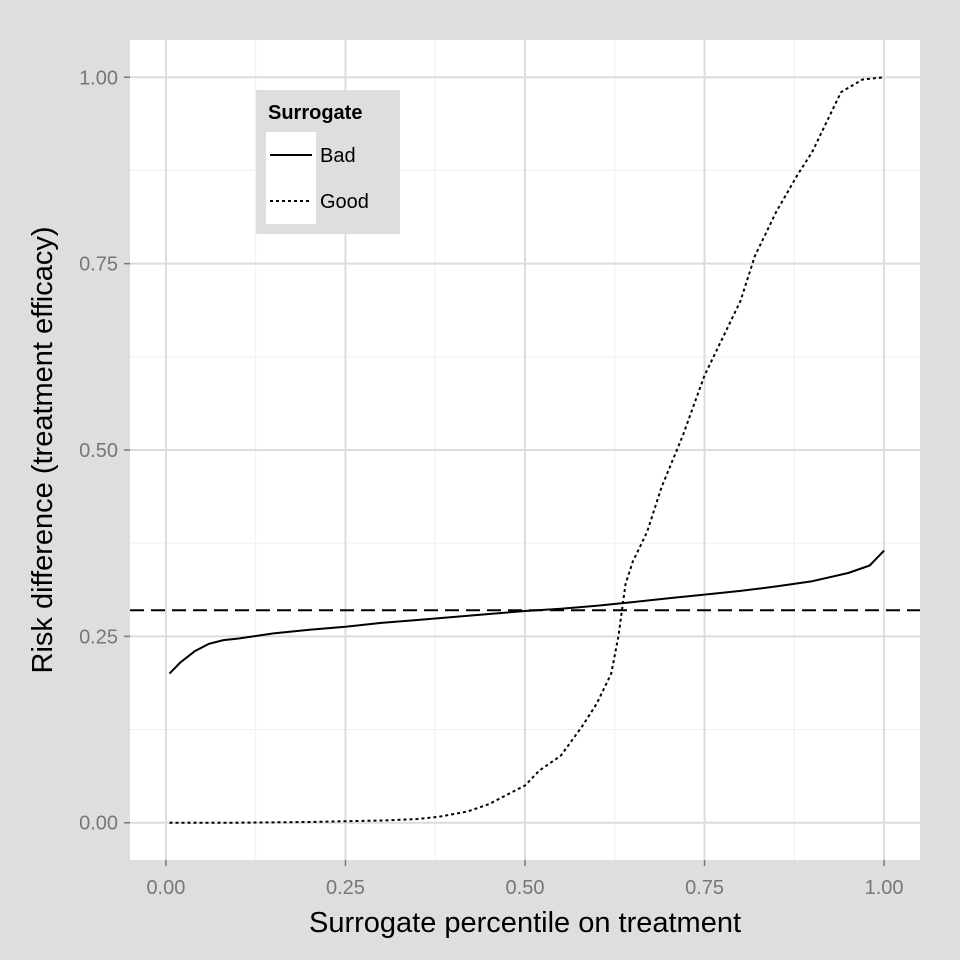  What do you see at coordinates (315, 113) in the screenshot?
I see `legend-title: Surrogate` at bounding box center [315, 113].